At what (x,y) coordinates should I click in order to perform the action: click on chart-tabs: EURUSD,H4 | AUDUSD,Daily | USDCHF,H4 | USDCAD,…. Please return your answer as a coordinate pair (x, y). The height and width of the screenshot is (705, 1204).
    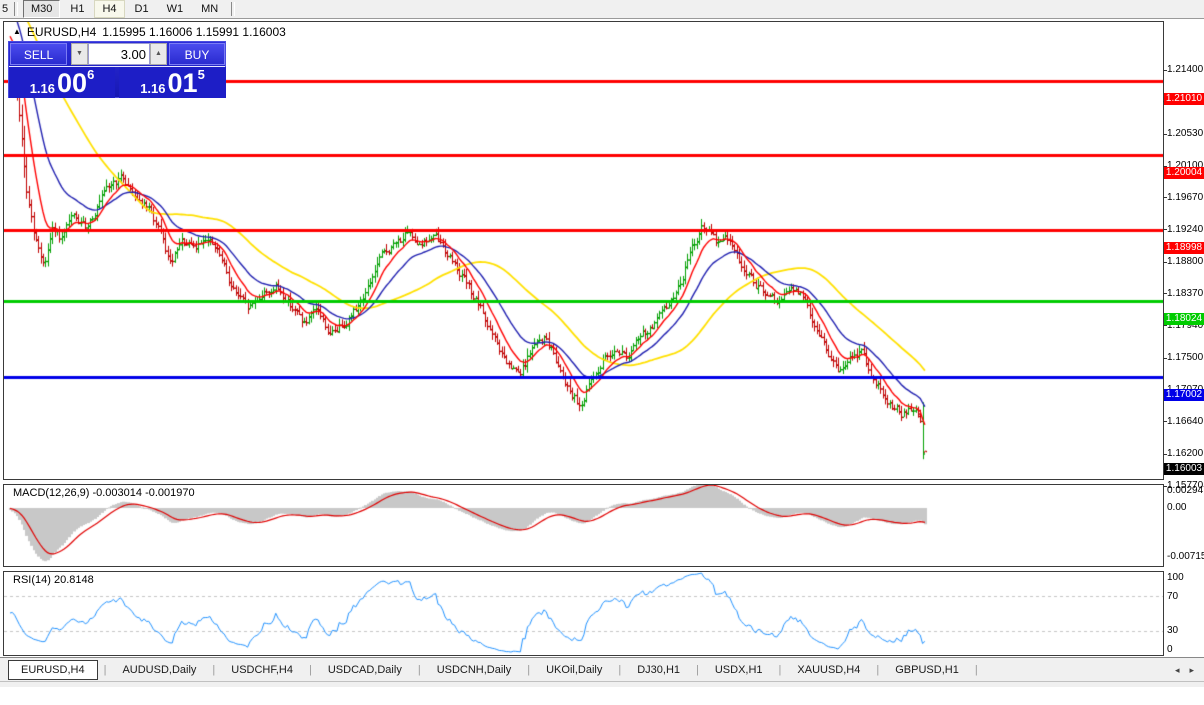
    Looking at the image, I should click on (489, 670).